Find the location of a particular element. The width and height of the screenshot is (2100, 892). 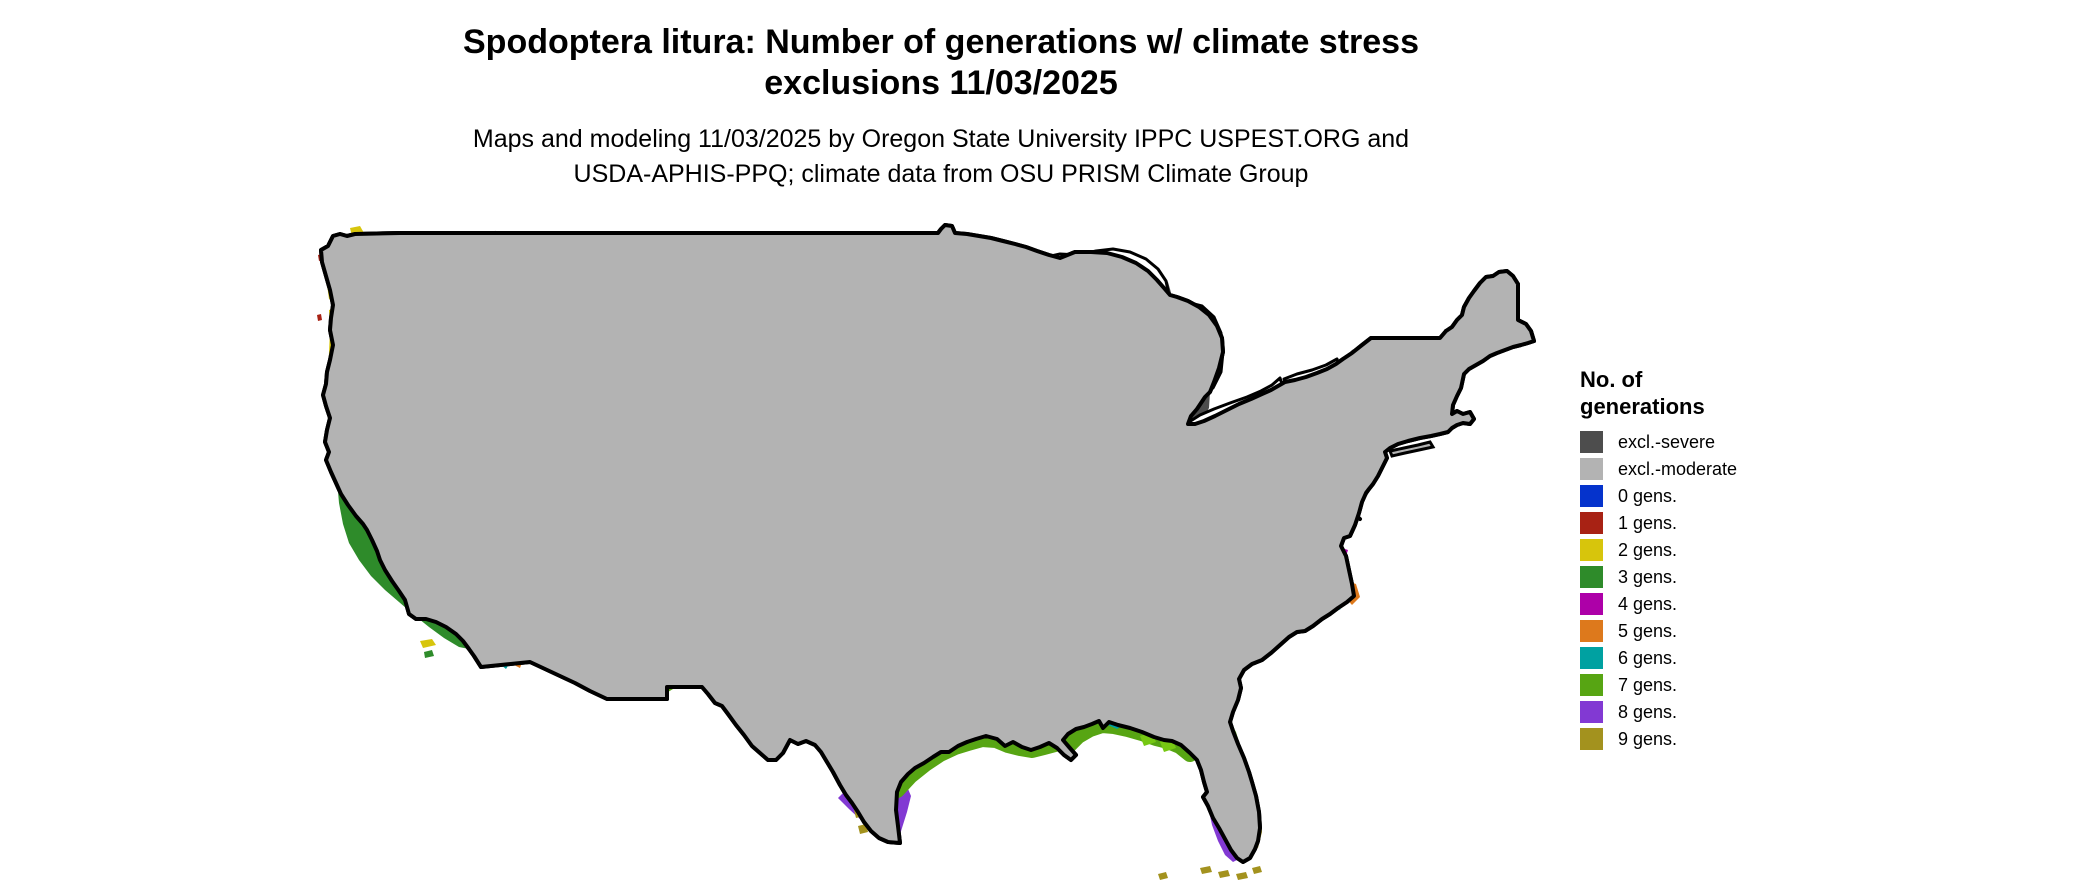

legend-swatch-7-gens is located at coordinates (1591, 685).